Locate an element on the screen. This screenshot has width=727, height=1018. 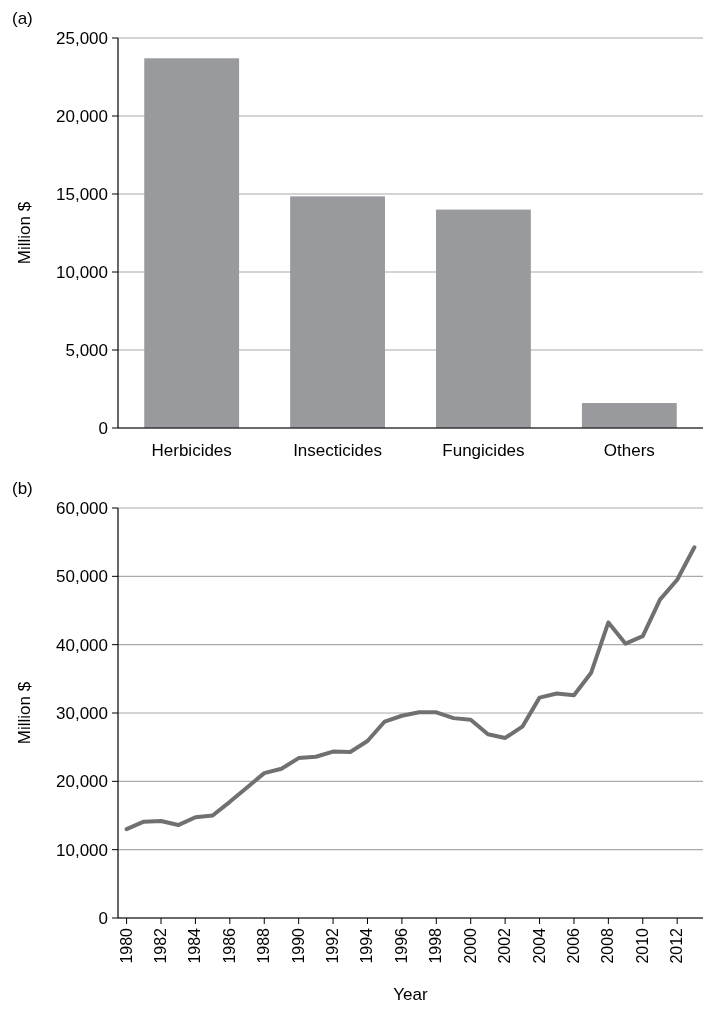
x-tick-label: Insecticides is located at coordinates (337, 450).